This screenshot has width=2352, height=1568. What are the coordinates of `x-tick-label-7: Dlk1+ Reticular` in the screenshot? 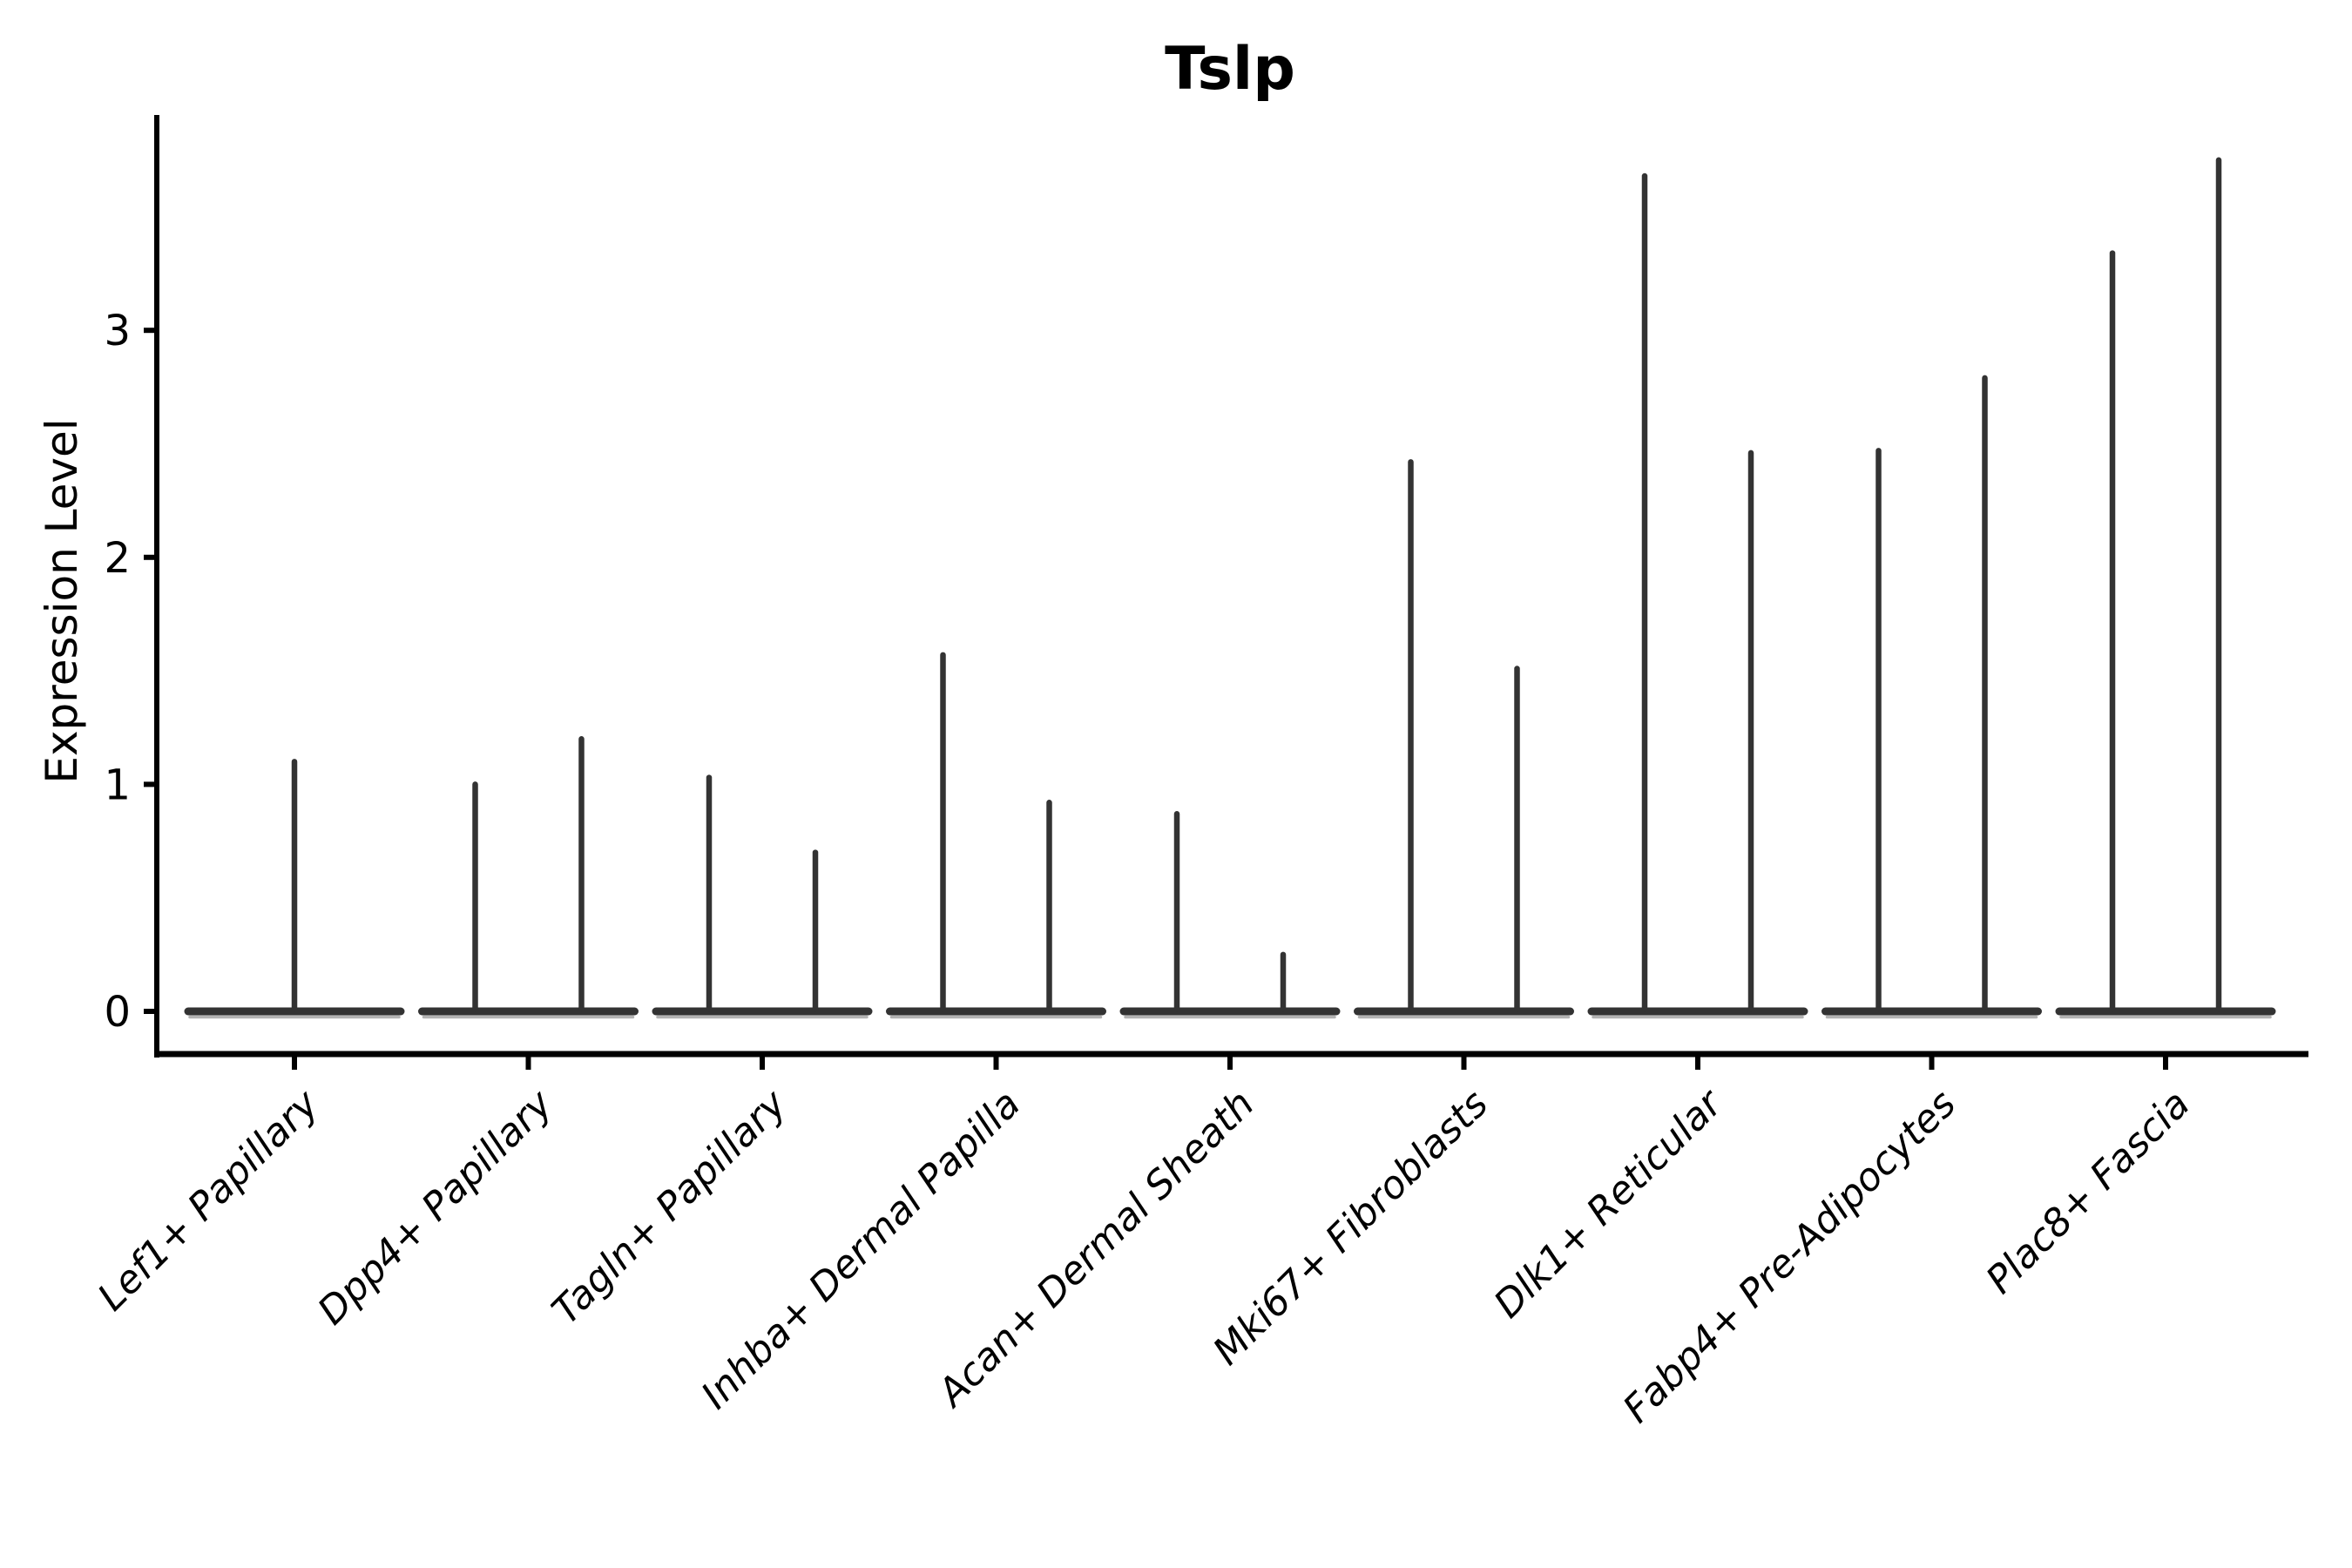 It's located at (1608, 1203).